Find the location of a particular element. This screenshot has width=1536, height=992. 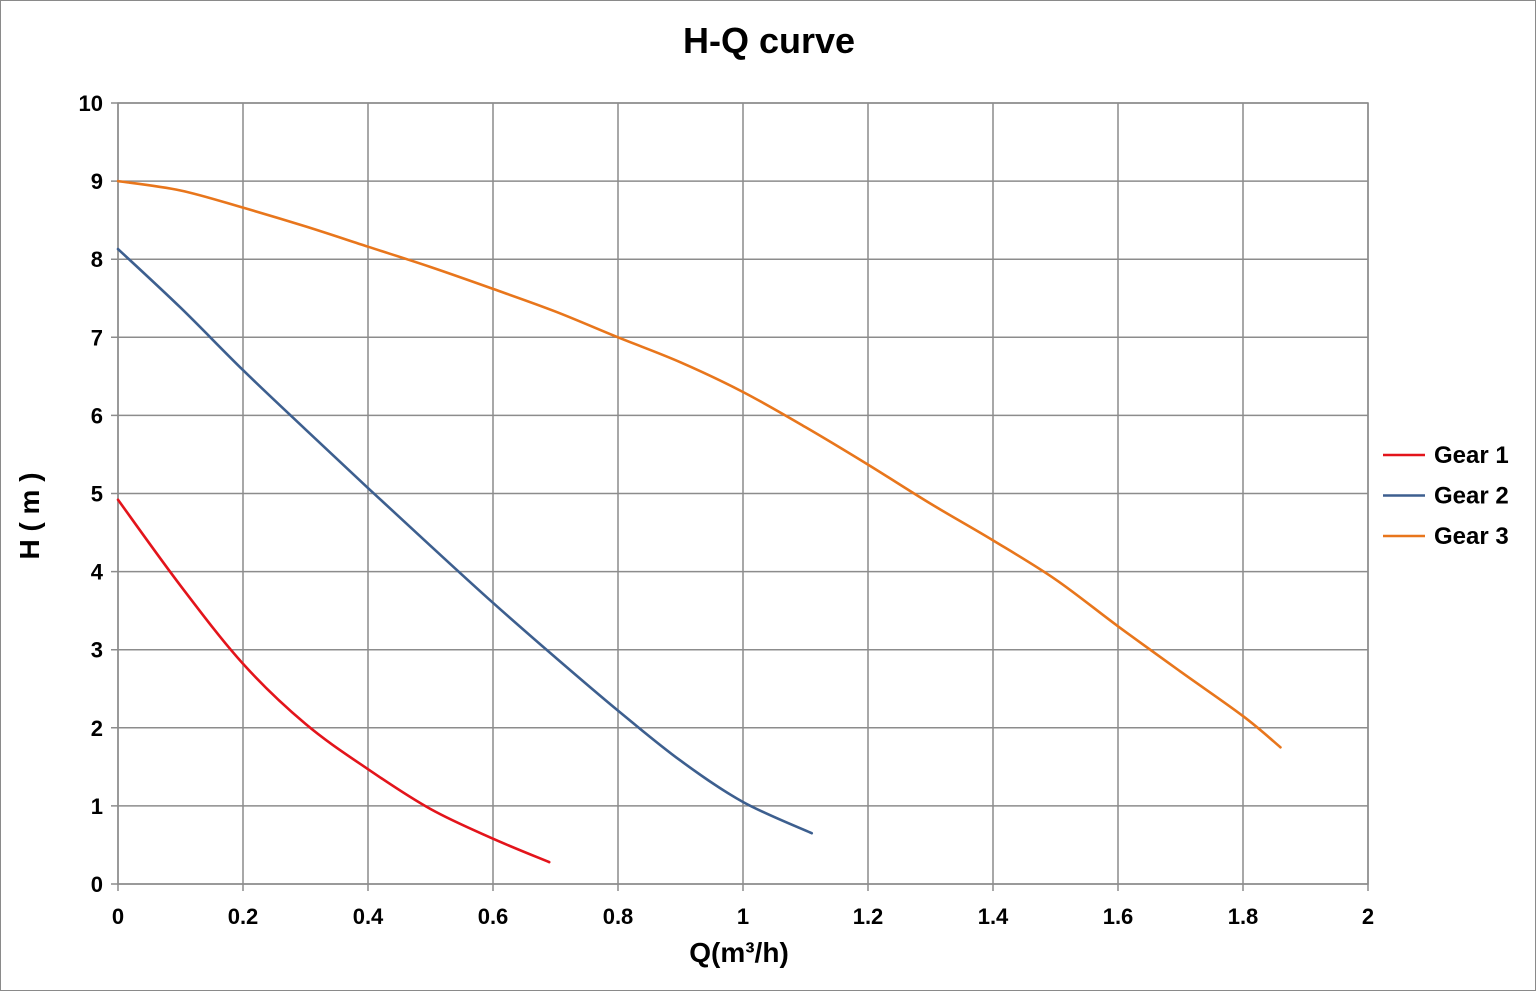

x-tick-label: 0.4 is located at coordinates (368, 916).